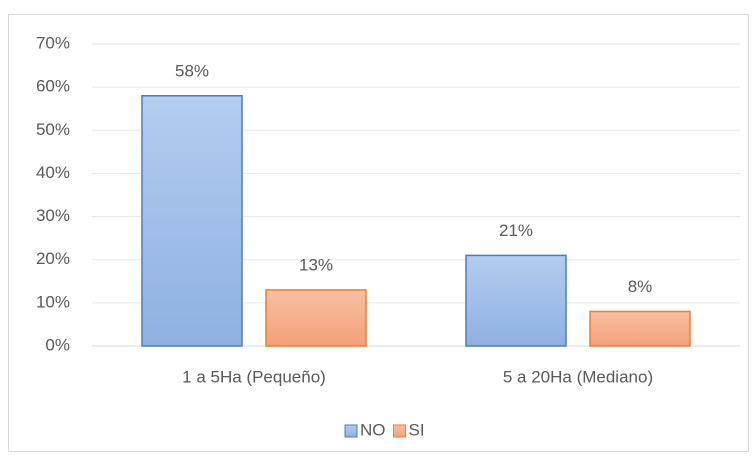 The image size is (756, 459). Describe the element at coordinates (53, 258) in the screenshot. I see `y-tick-label: 20%` at that location.